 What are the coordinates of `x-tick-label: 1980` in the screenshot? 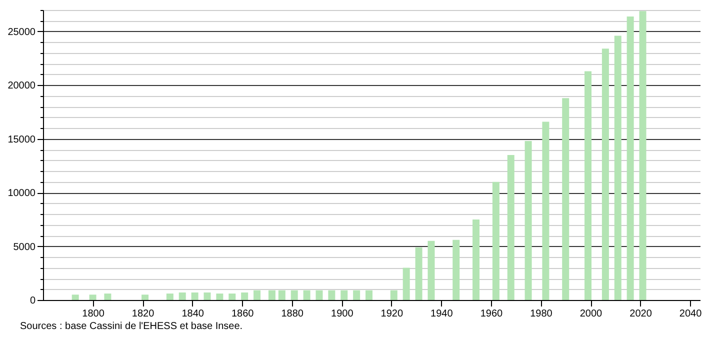 It's located at (541, 314).